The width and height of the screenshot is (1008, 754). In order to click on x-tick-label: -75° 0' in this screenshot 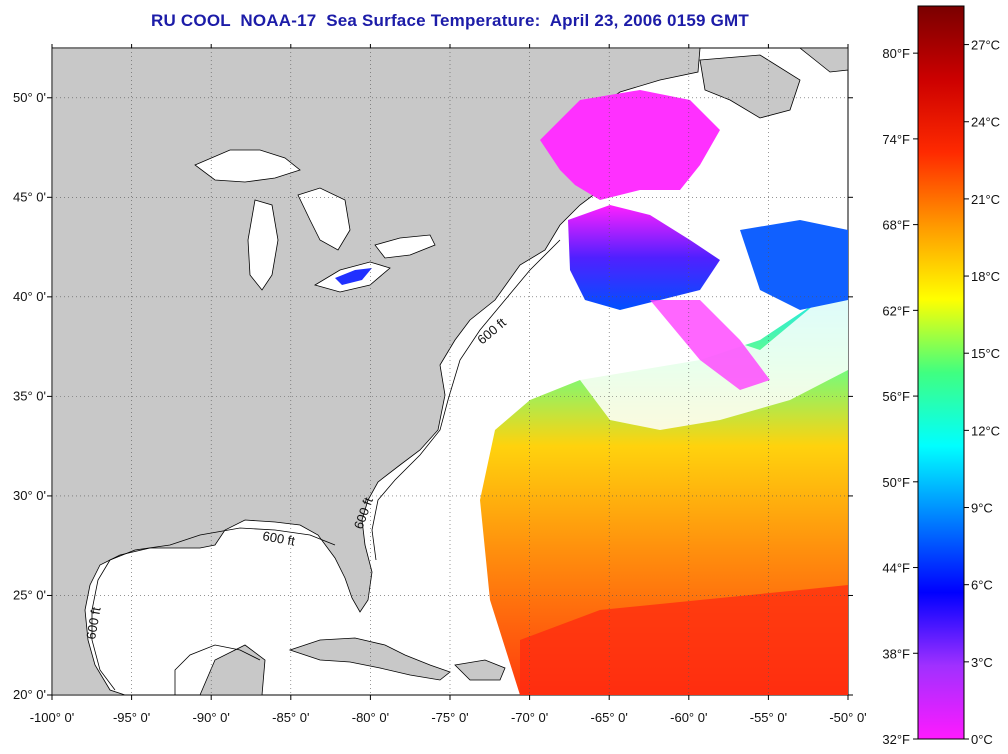, I will do `click(449, 717)`.